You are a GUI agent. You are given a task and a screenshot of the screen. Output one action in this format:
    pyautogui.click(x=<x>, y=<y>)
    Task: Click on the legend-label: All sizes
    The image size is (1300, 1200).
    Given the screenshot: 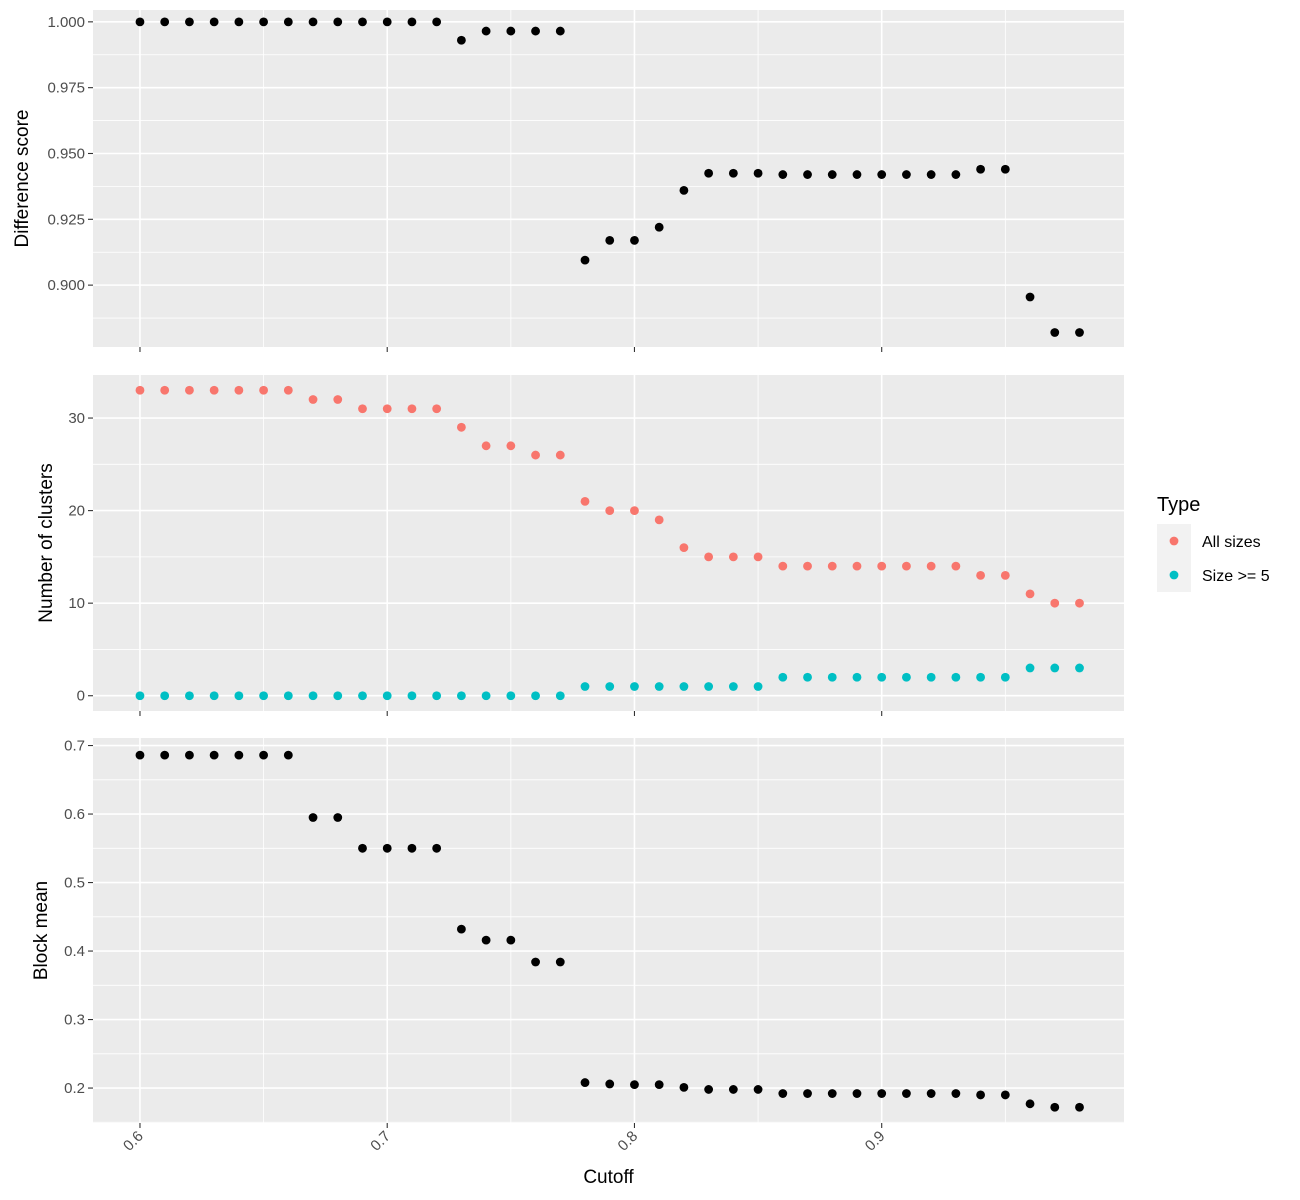 What is the action you would take?
    pyautogui.click(x=1231, y=542)
    